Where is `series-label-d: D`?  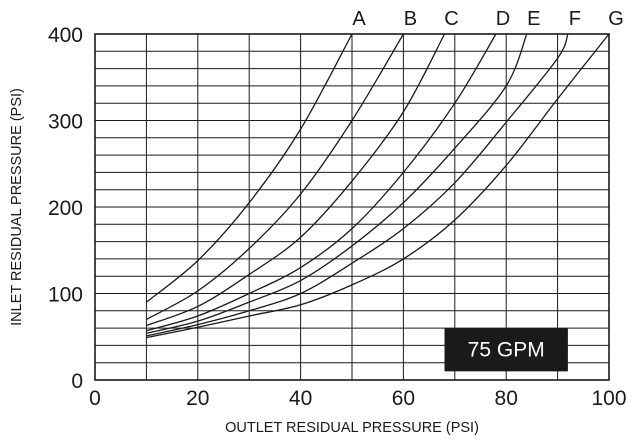 series-label-d: D is located at coordinates (503, 19).